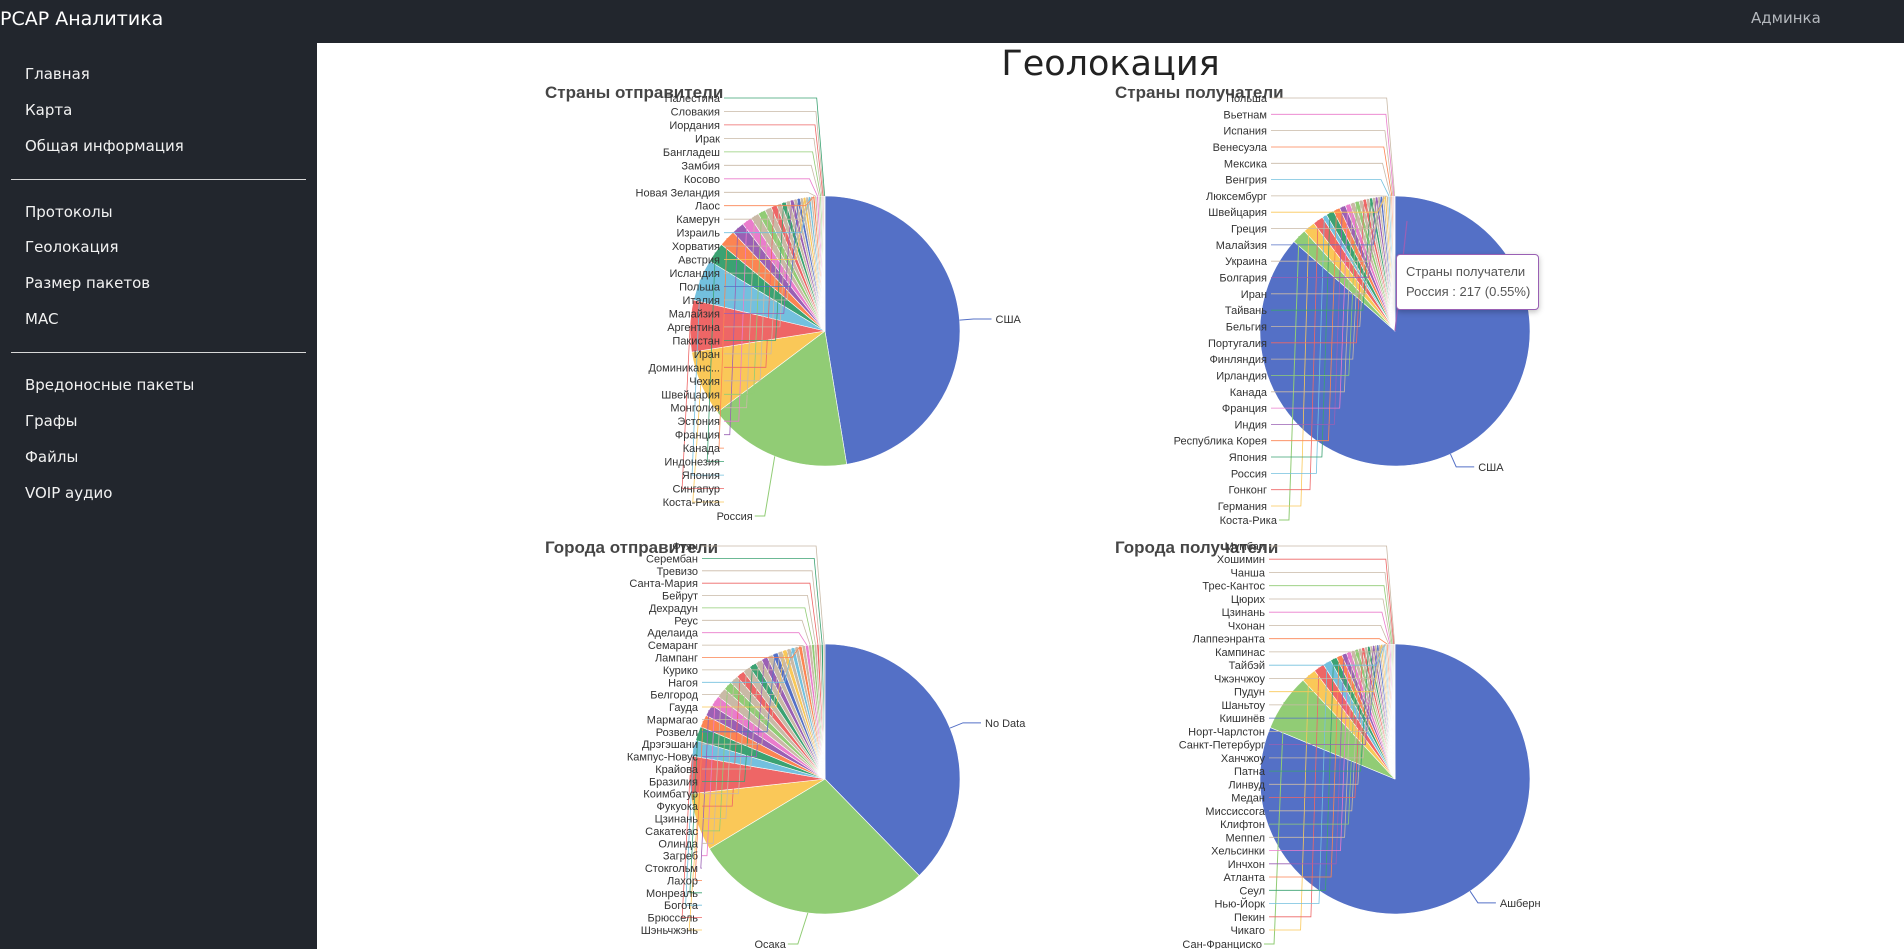  What do you see at coordinates (158, 352) in the screenshot?
I see `sidebar-divider` at bounding box center [158, 352].